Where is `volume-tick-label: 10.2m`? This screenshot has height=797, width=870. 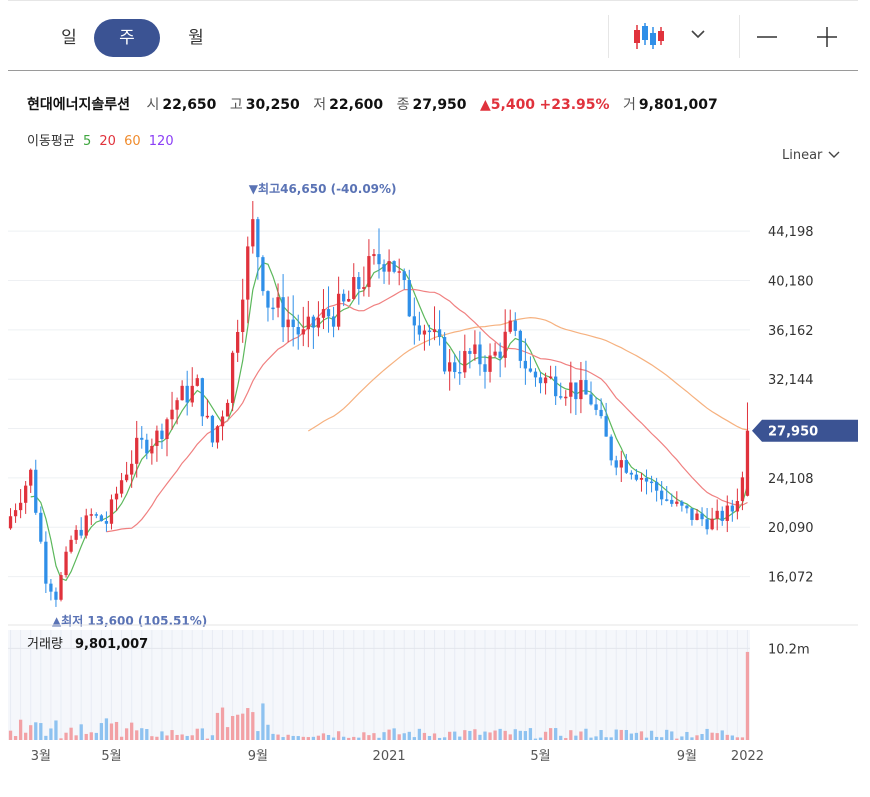 volume-tick-label: 10.2m is located at coordinates (789, 649).